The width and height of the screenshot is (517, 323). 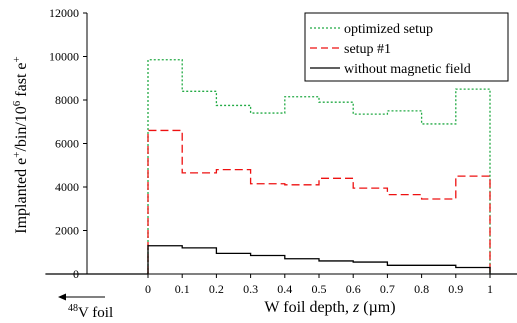 I want to click on y-tick-label: 10000, so click(x=64, y=57).